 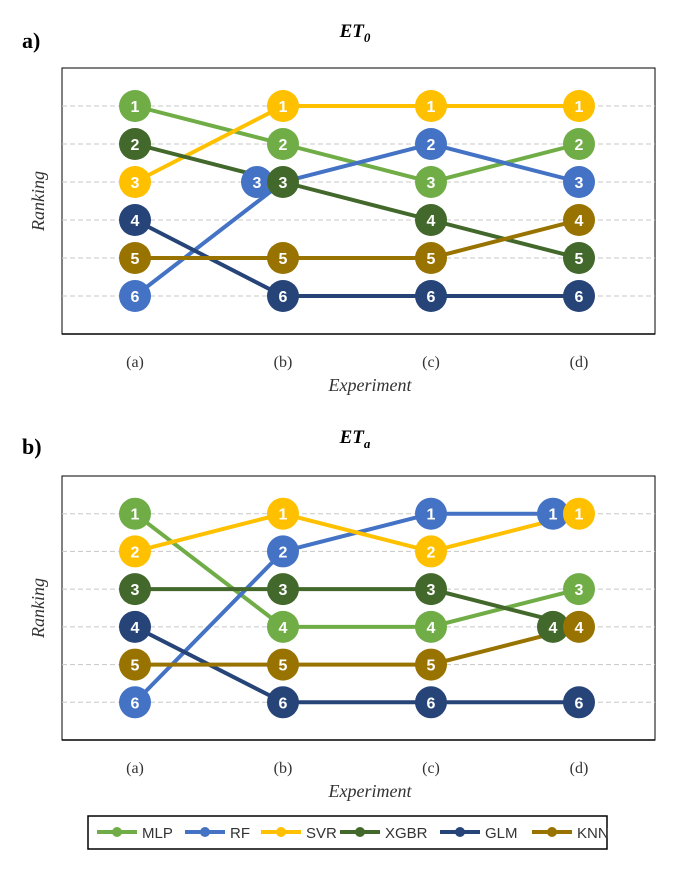 What do you see at coordinates (357, 645) in the screenshot?
I see `series-line-knn` at bounding box center [357, 645].